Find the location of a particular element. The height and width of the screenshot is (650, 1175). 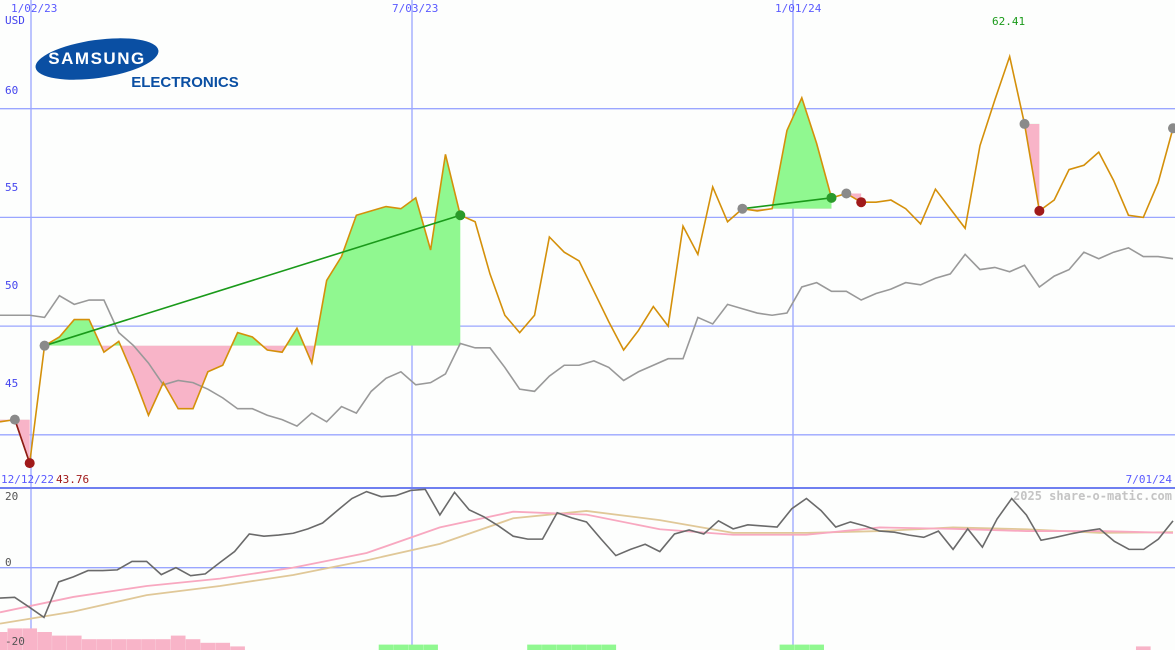

watermark: 2025 share-o-matic.com is located at coordinates (1092, 496).